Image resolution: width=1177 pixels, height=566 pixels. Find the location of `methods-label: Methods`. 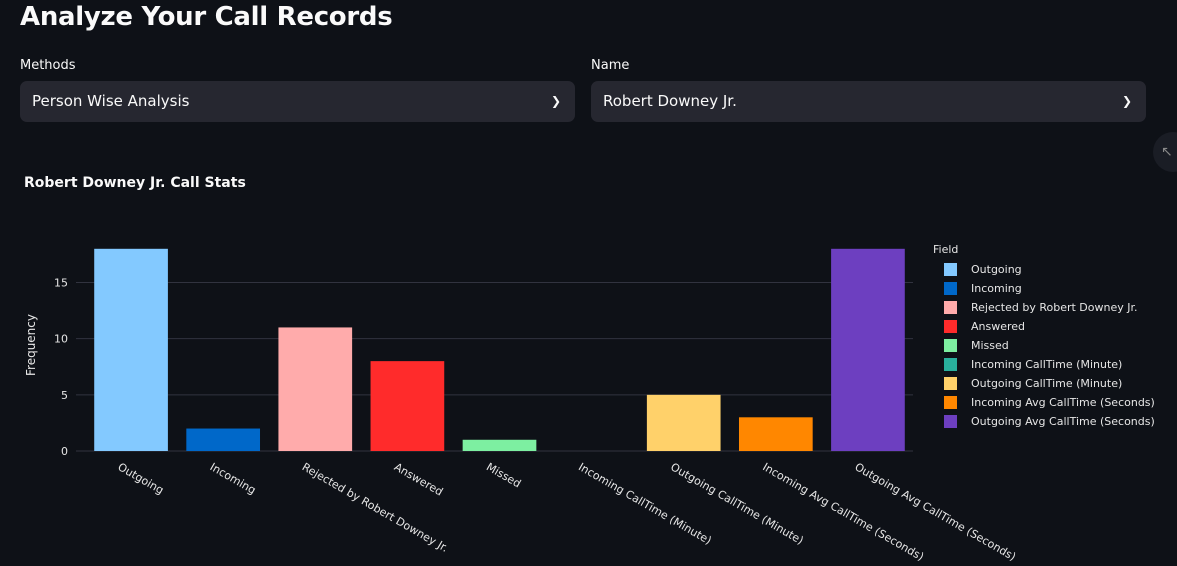

methods-label: Methods is located at coordinates (48, 65).